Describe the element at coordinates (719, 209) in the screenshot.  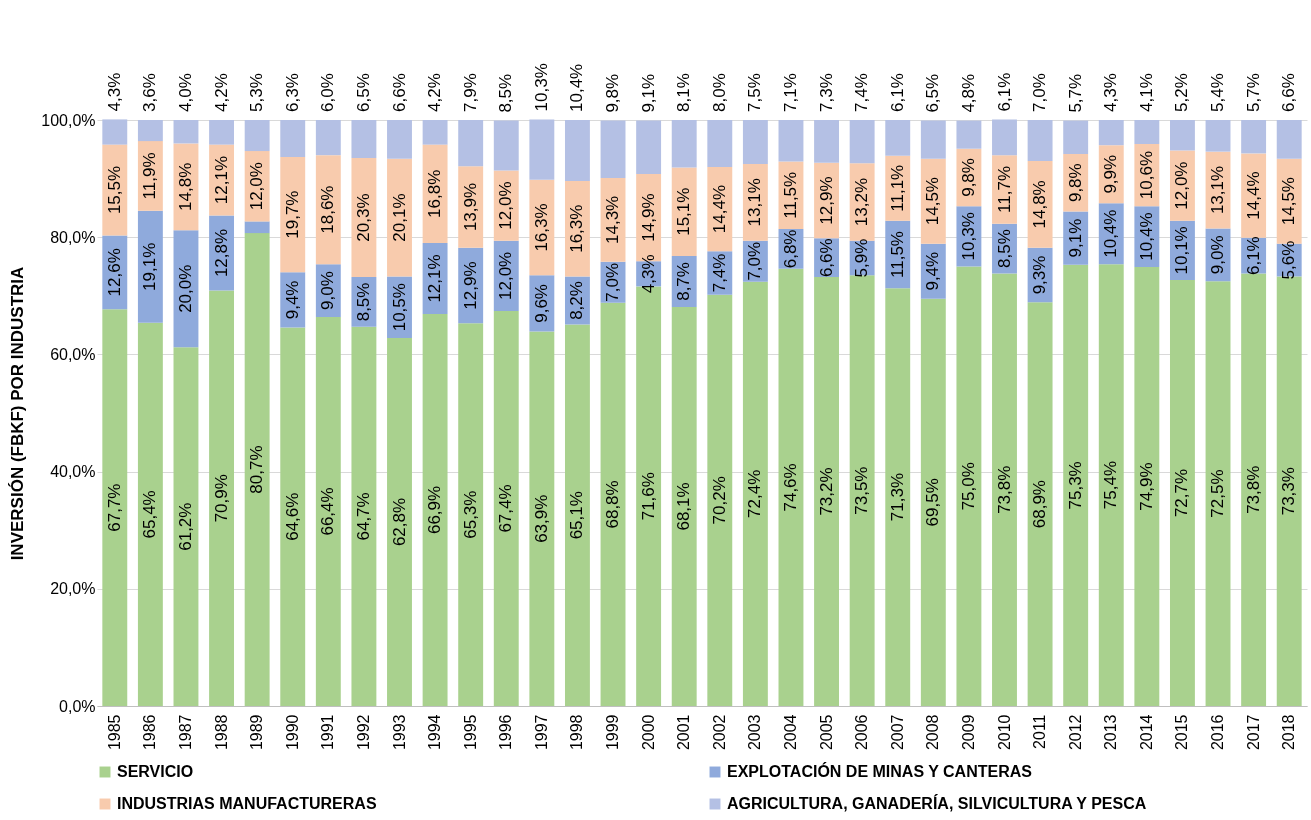
I see `data-label: 14,4%` at that location.